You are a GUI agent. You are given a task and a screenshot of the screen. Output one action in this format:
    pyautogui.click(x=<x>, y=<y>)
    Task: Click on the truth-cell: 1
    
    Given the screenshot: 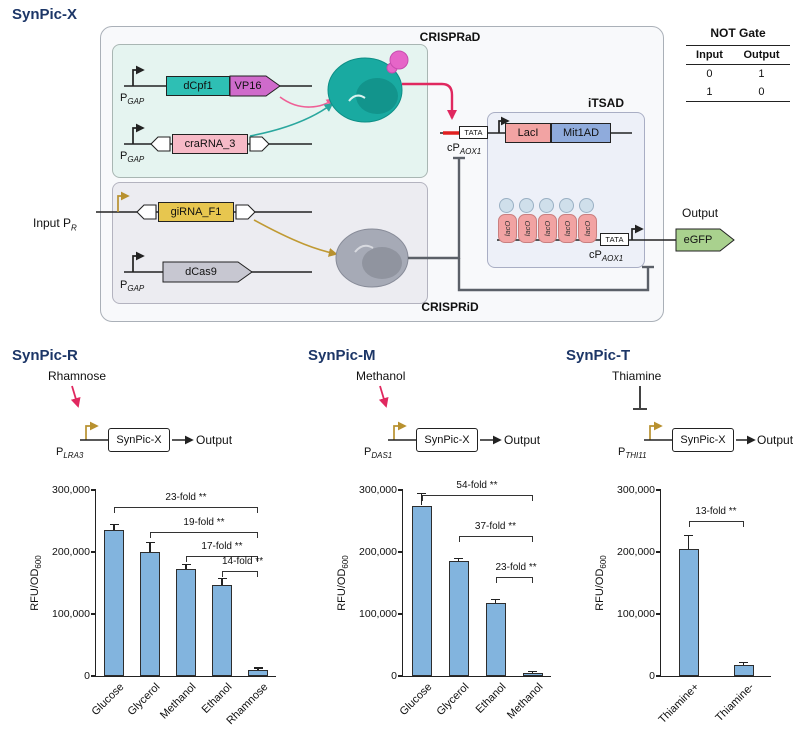 What is the action you would take?
    pyautogui.click(x=761, y=74)
    